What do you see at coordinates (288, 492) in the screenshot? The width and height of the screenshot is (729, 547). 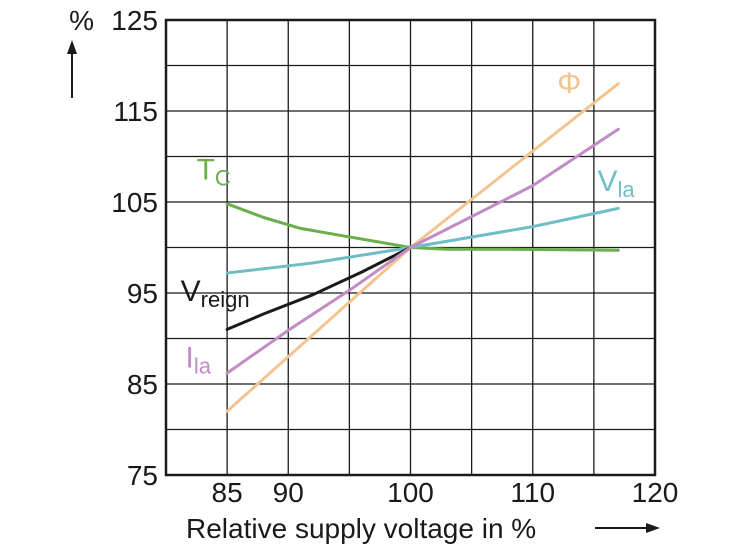 I see `x-tick-label: 90` at bounding box center [288, 492].